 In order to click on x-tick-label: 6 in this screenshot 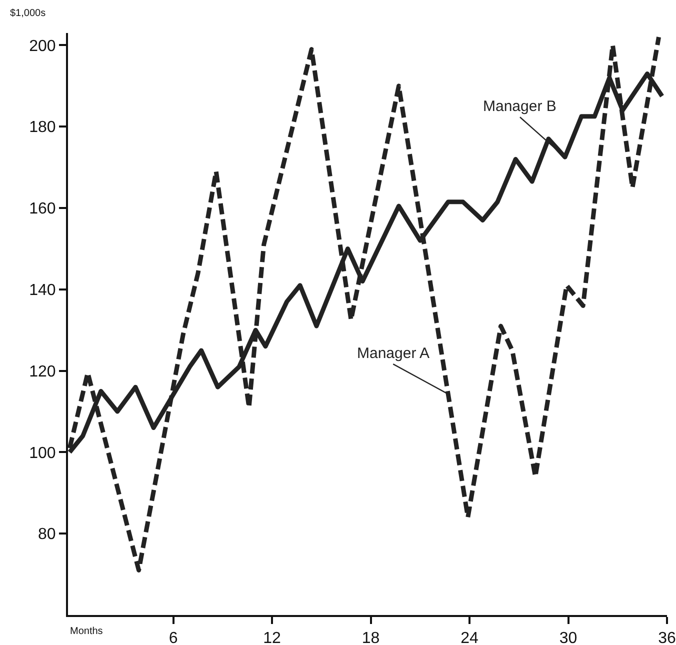, I will do `click(173, 637)`.